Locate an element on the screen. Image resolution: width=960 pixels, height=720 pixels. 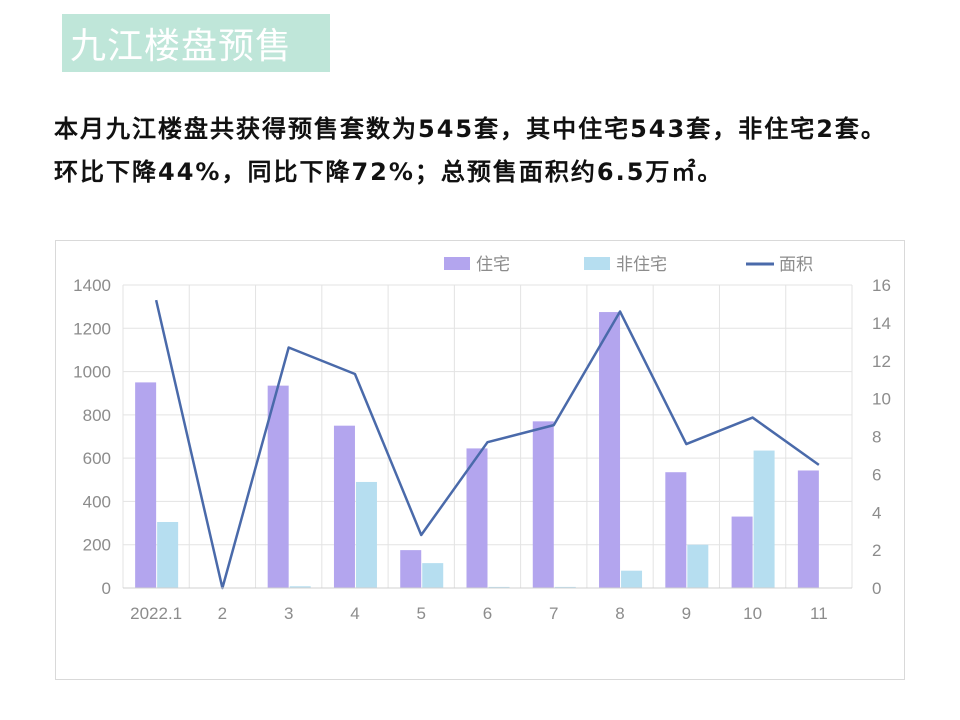
y-tick-label: 0 is located at coordinates (106, 588).